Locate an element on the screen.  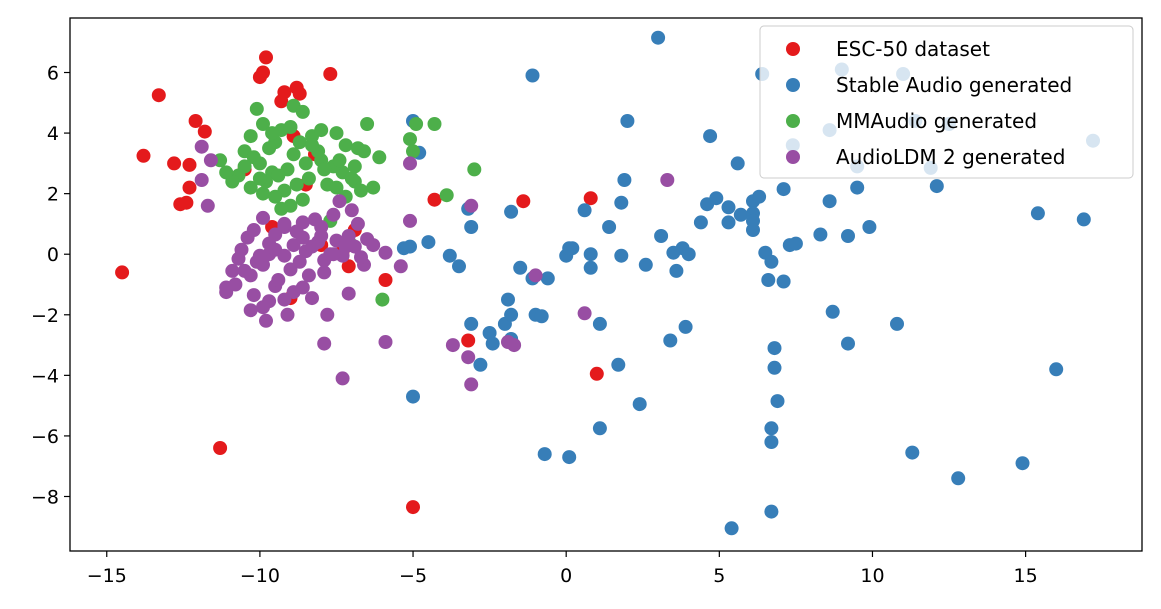
x-tick-label: −10 is located at coordinates (260, 576).